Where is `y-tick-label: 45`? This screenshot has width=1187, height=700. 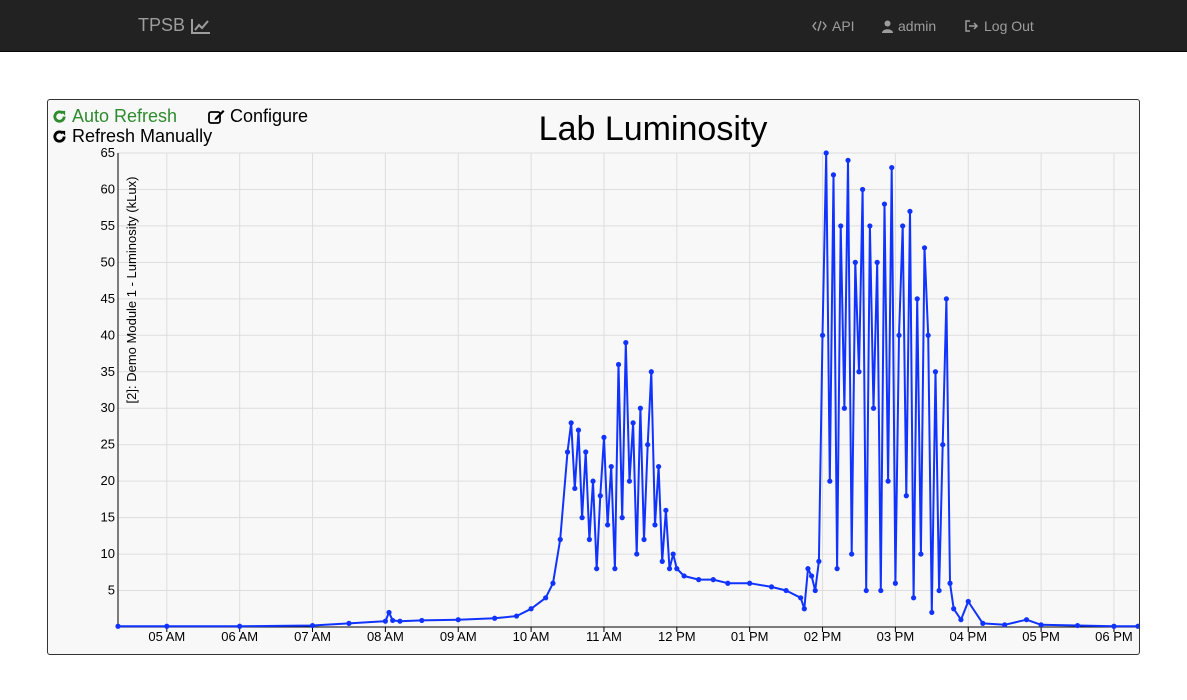 y-tick-label: 45 is located at coordinates (108, 298).